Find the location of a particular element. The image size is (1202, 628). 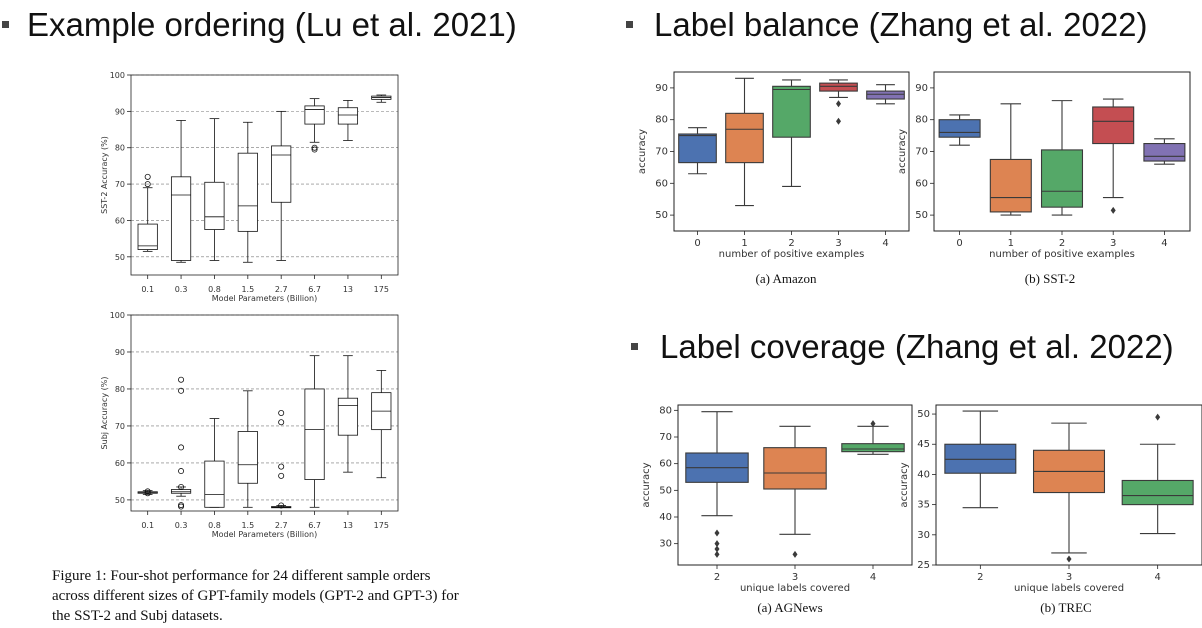

subfigure-caption: (a) AGNews is located at coordinates (789, 607).